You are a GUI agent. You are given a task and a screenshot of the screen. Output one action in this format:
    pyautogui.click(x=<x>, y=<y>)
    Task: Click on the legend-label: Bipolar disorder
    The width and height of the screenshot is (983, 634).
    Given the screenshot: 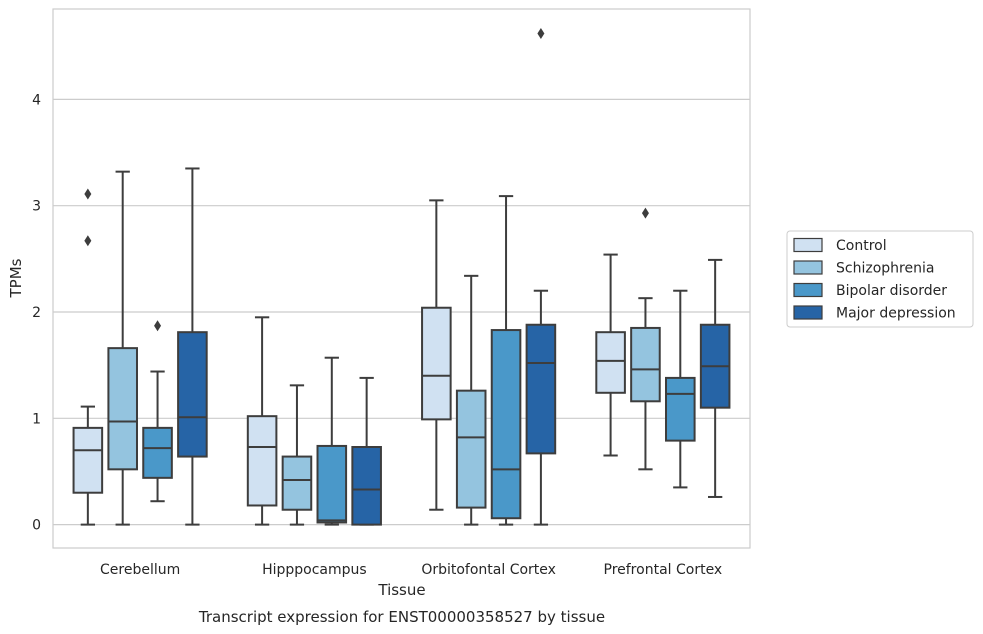 What is the action you would take?
    pyautogui.click(x=891, y=291)
    